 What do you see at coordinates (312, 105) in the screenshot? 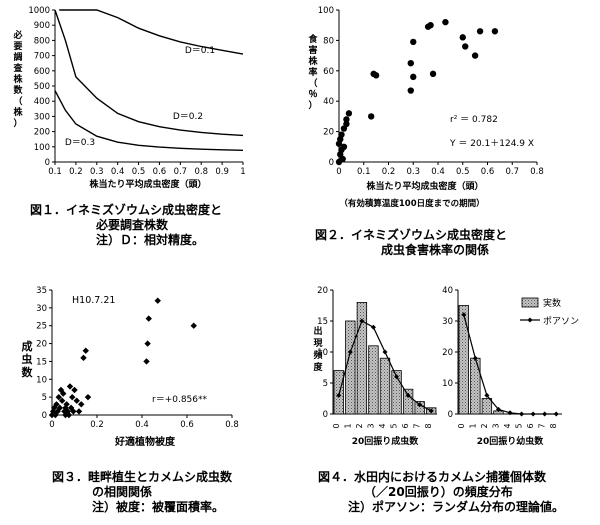
I see `fig2-y-label-char: ）` at bounding box center [312, 105].